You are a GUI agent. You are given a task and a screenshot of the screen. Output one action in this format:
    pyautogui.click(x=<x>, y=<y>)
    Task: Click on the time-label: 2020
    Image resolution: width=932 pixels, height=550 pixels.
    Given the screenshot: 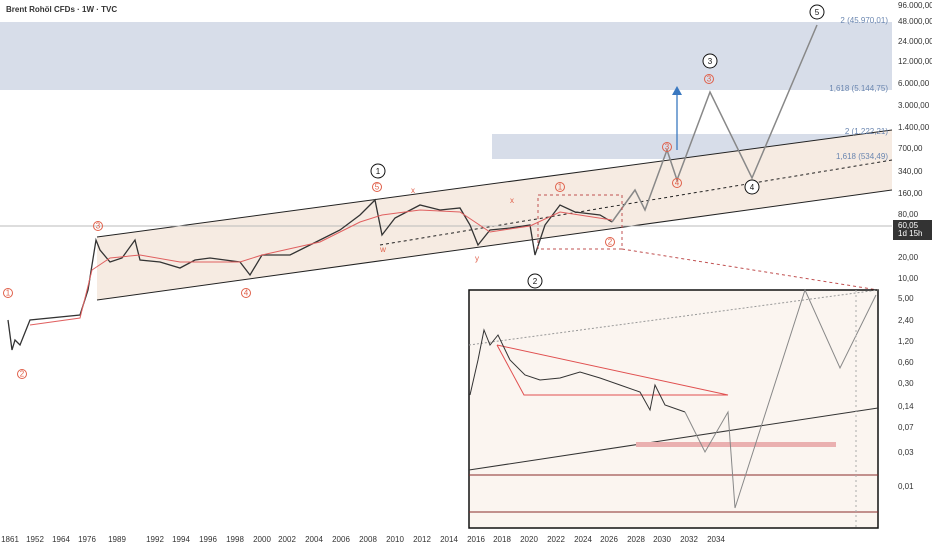 What is the action you would take?
    pyautogui.click(x=529, y=539)
    